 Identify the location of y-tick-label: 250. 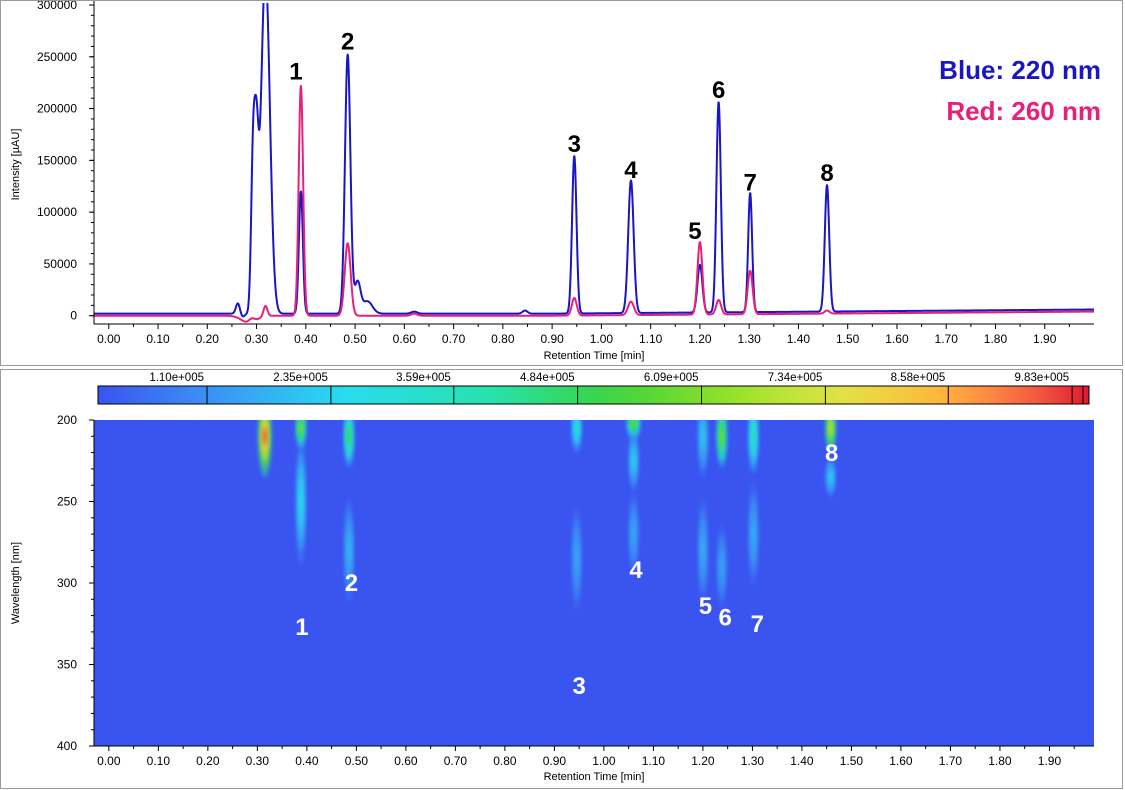
(67, 502).